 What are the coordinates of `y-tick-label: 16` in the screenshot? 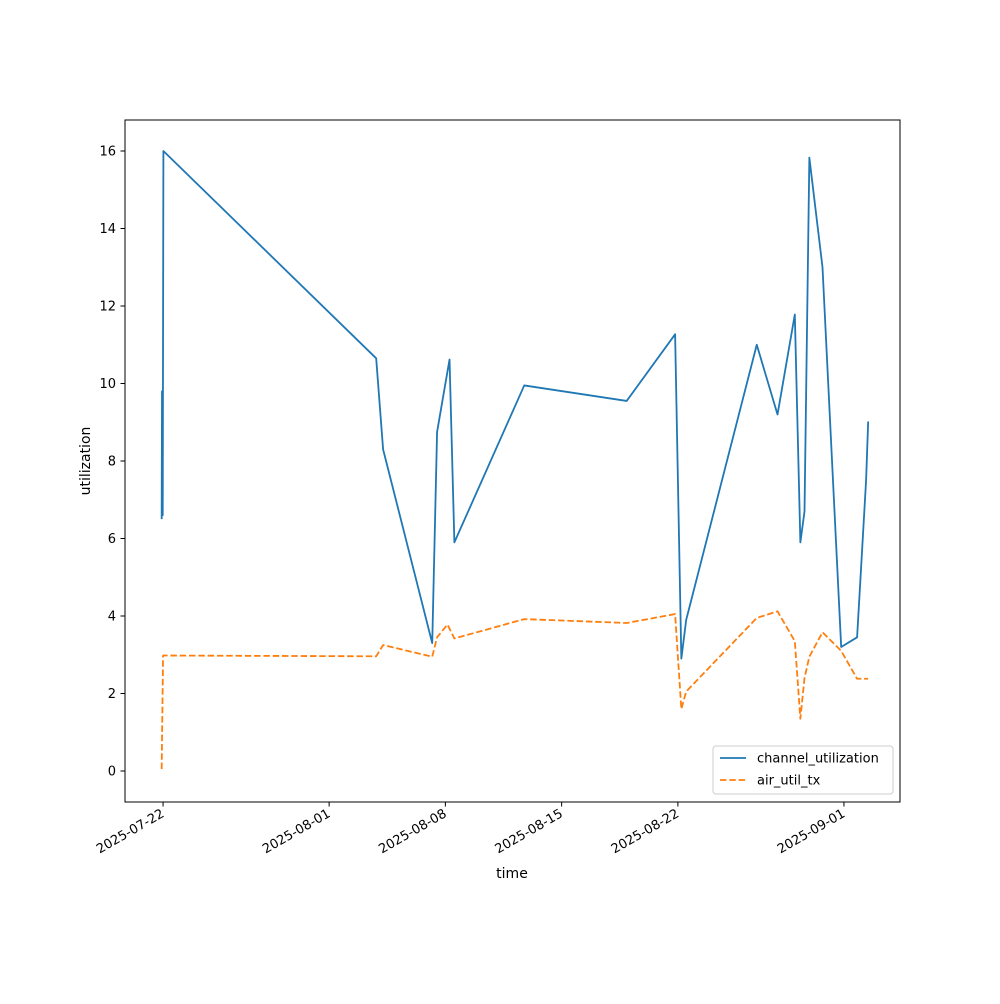 It's located at (107, 152).